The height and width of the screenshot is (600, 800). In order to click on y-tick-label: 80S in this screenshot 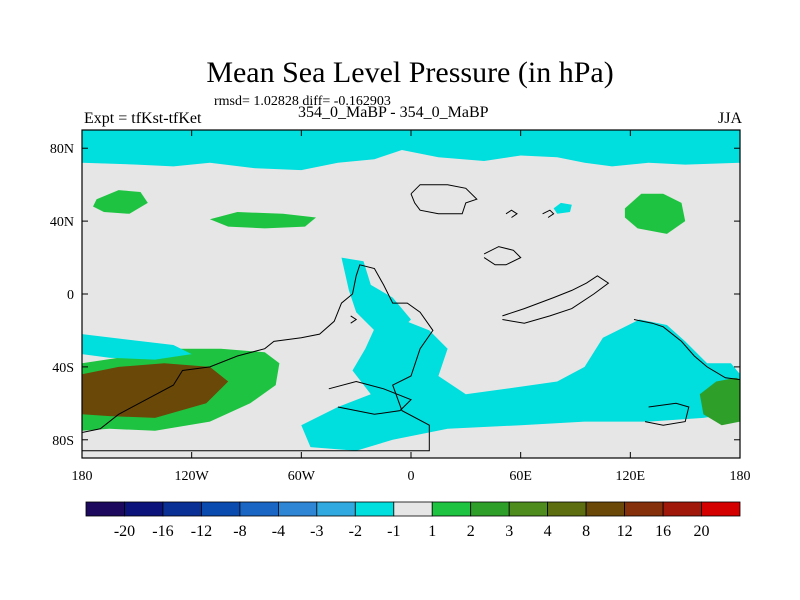, I will do `click(63, 441)`.